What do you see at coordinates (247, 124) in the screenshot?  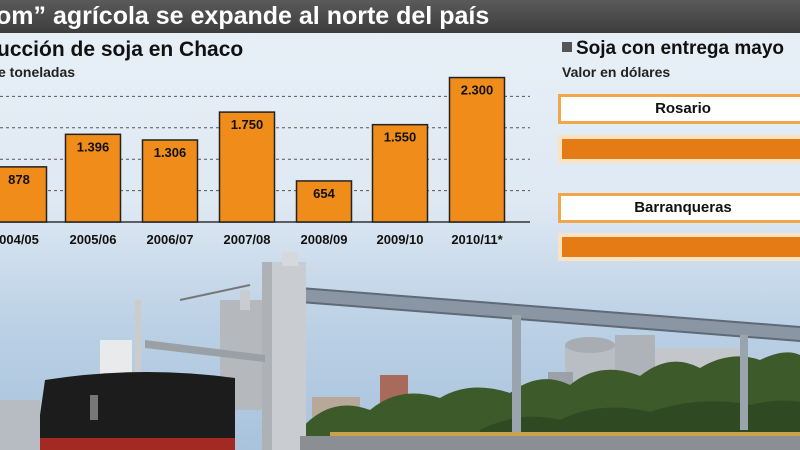 I see `bar-value-label: 1.750` at bounding box center [247, 124].